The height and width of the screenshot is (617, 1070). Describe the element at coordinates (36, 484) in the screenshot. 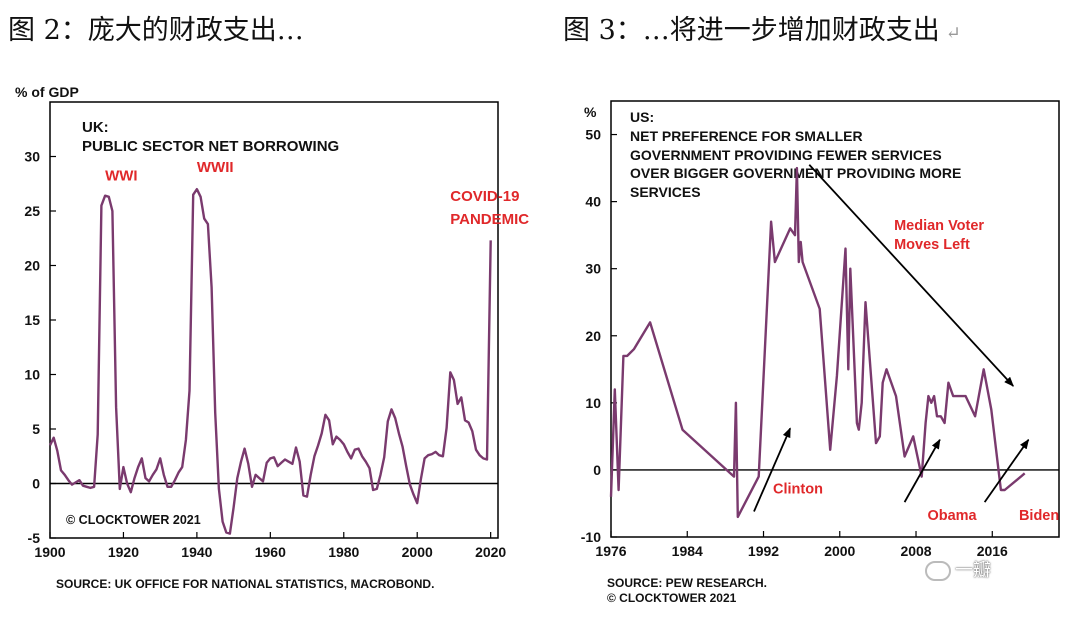

I see `uk-y-tick-label: 0` at that location.